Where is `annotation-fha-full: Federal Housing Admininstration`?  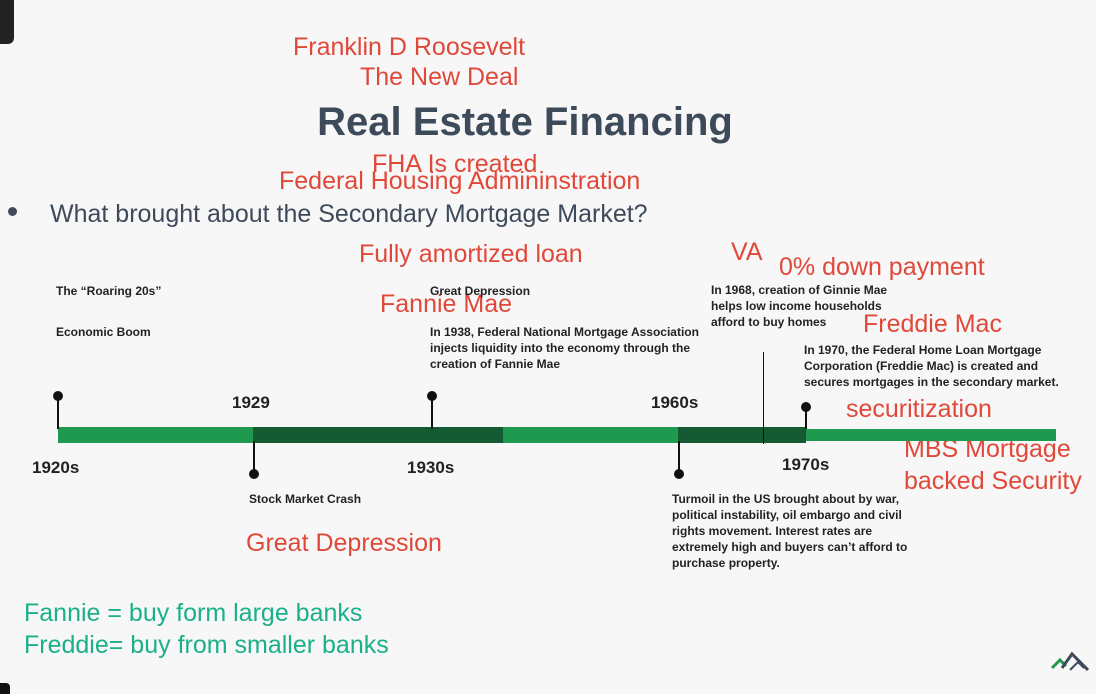
annotation-fha-full: Federal Housing Admininstration is located at coordinates (460, 181).